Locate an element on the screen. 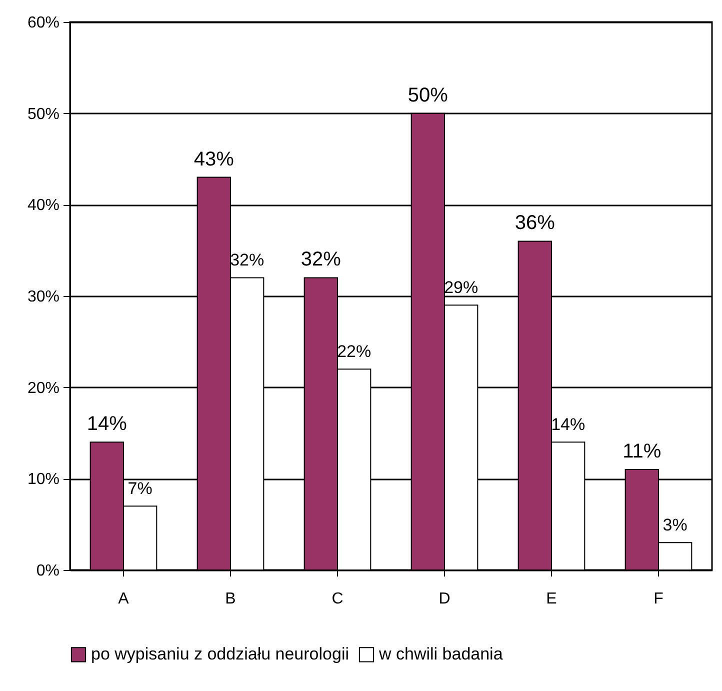 The image size is (722, 691). x-tick-label: F is located at coordinates (659, 599).